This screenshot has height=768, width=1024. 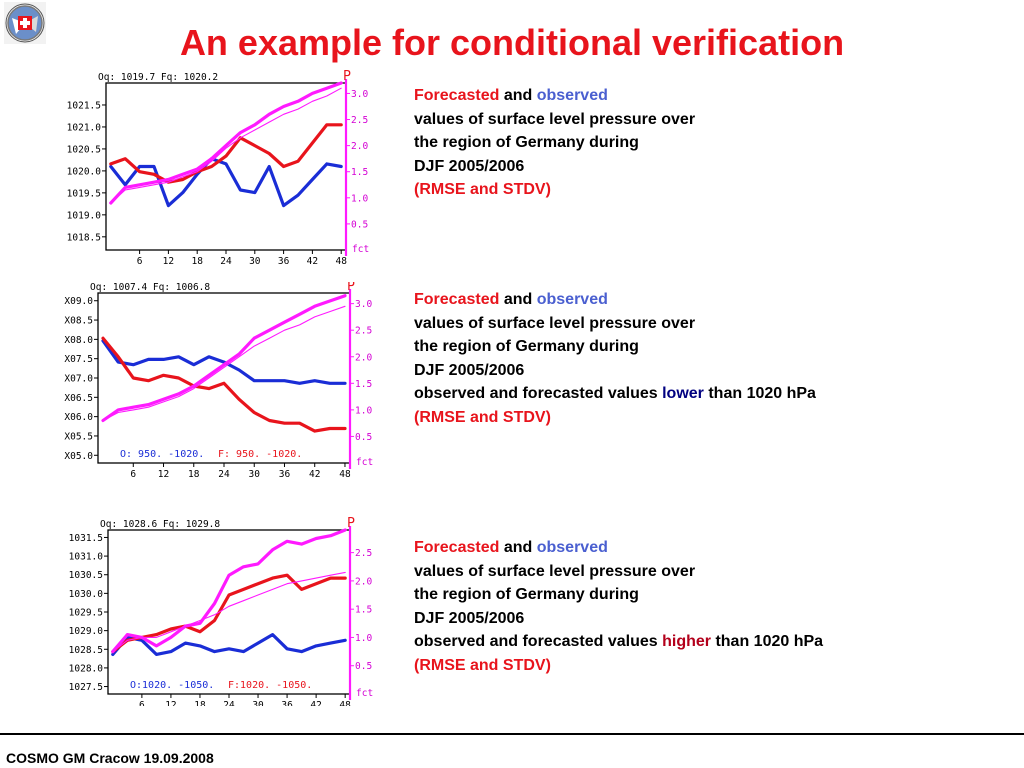 I want to click on condition-word: higher, so click(x=686, y=641).